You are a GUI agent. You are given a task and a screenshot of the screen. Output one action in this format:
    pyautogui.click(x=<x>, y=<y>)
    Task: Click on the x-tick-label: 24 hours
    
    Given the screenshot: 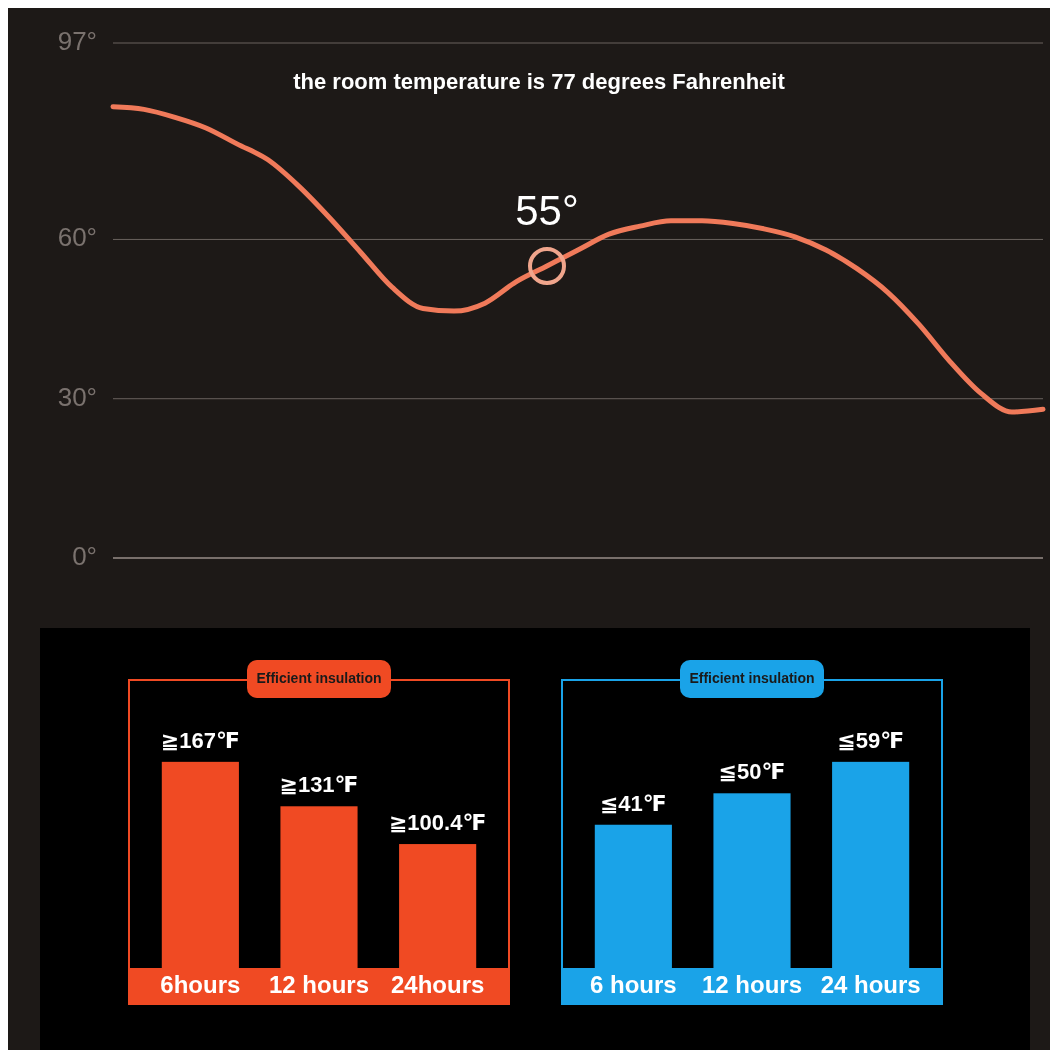 What is the action you would take?
    pyautogui.click(x=870, y=985)
    